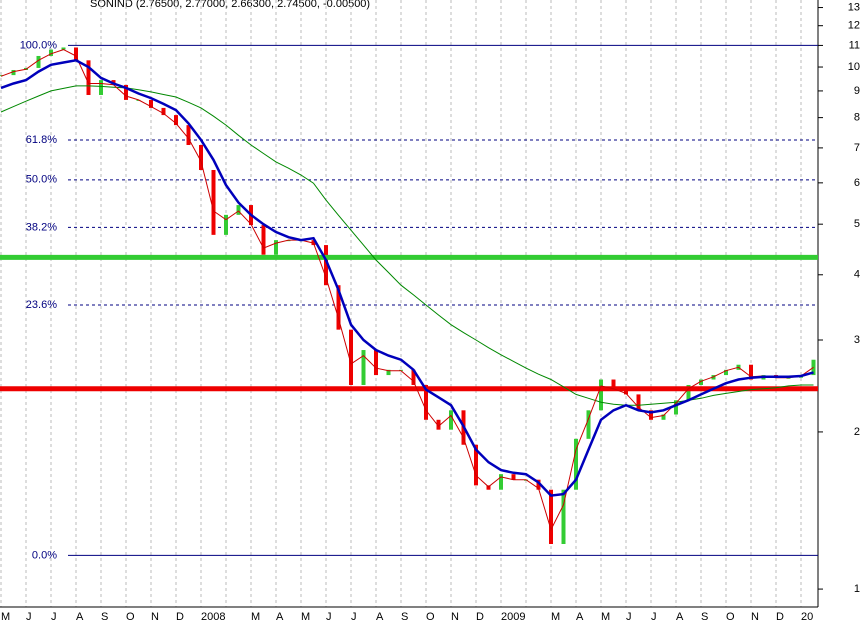  Describe the element at coordinates (39, 45) in the screenshot. I see `fib-label: 100.0%` at that location.